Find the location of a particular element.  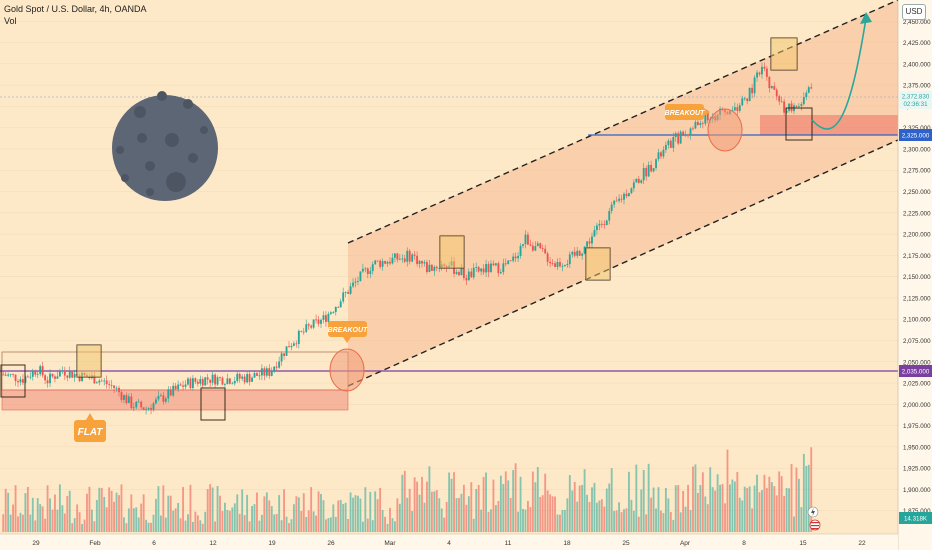

support-price-tag: 2,035.000 is located at coordinates (915, 371).